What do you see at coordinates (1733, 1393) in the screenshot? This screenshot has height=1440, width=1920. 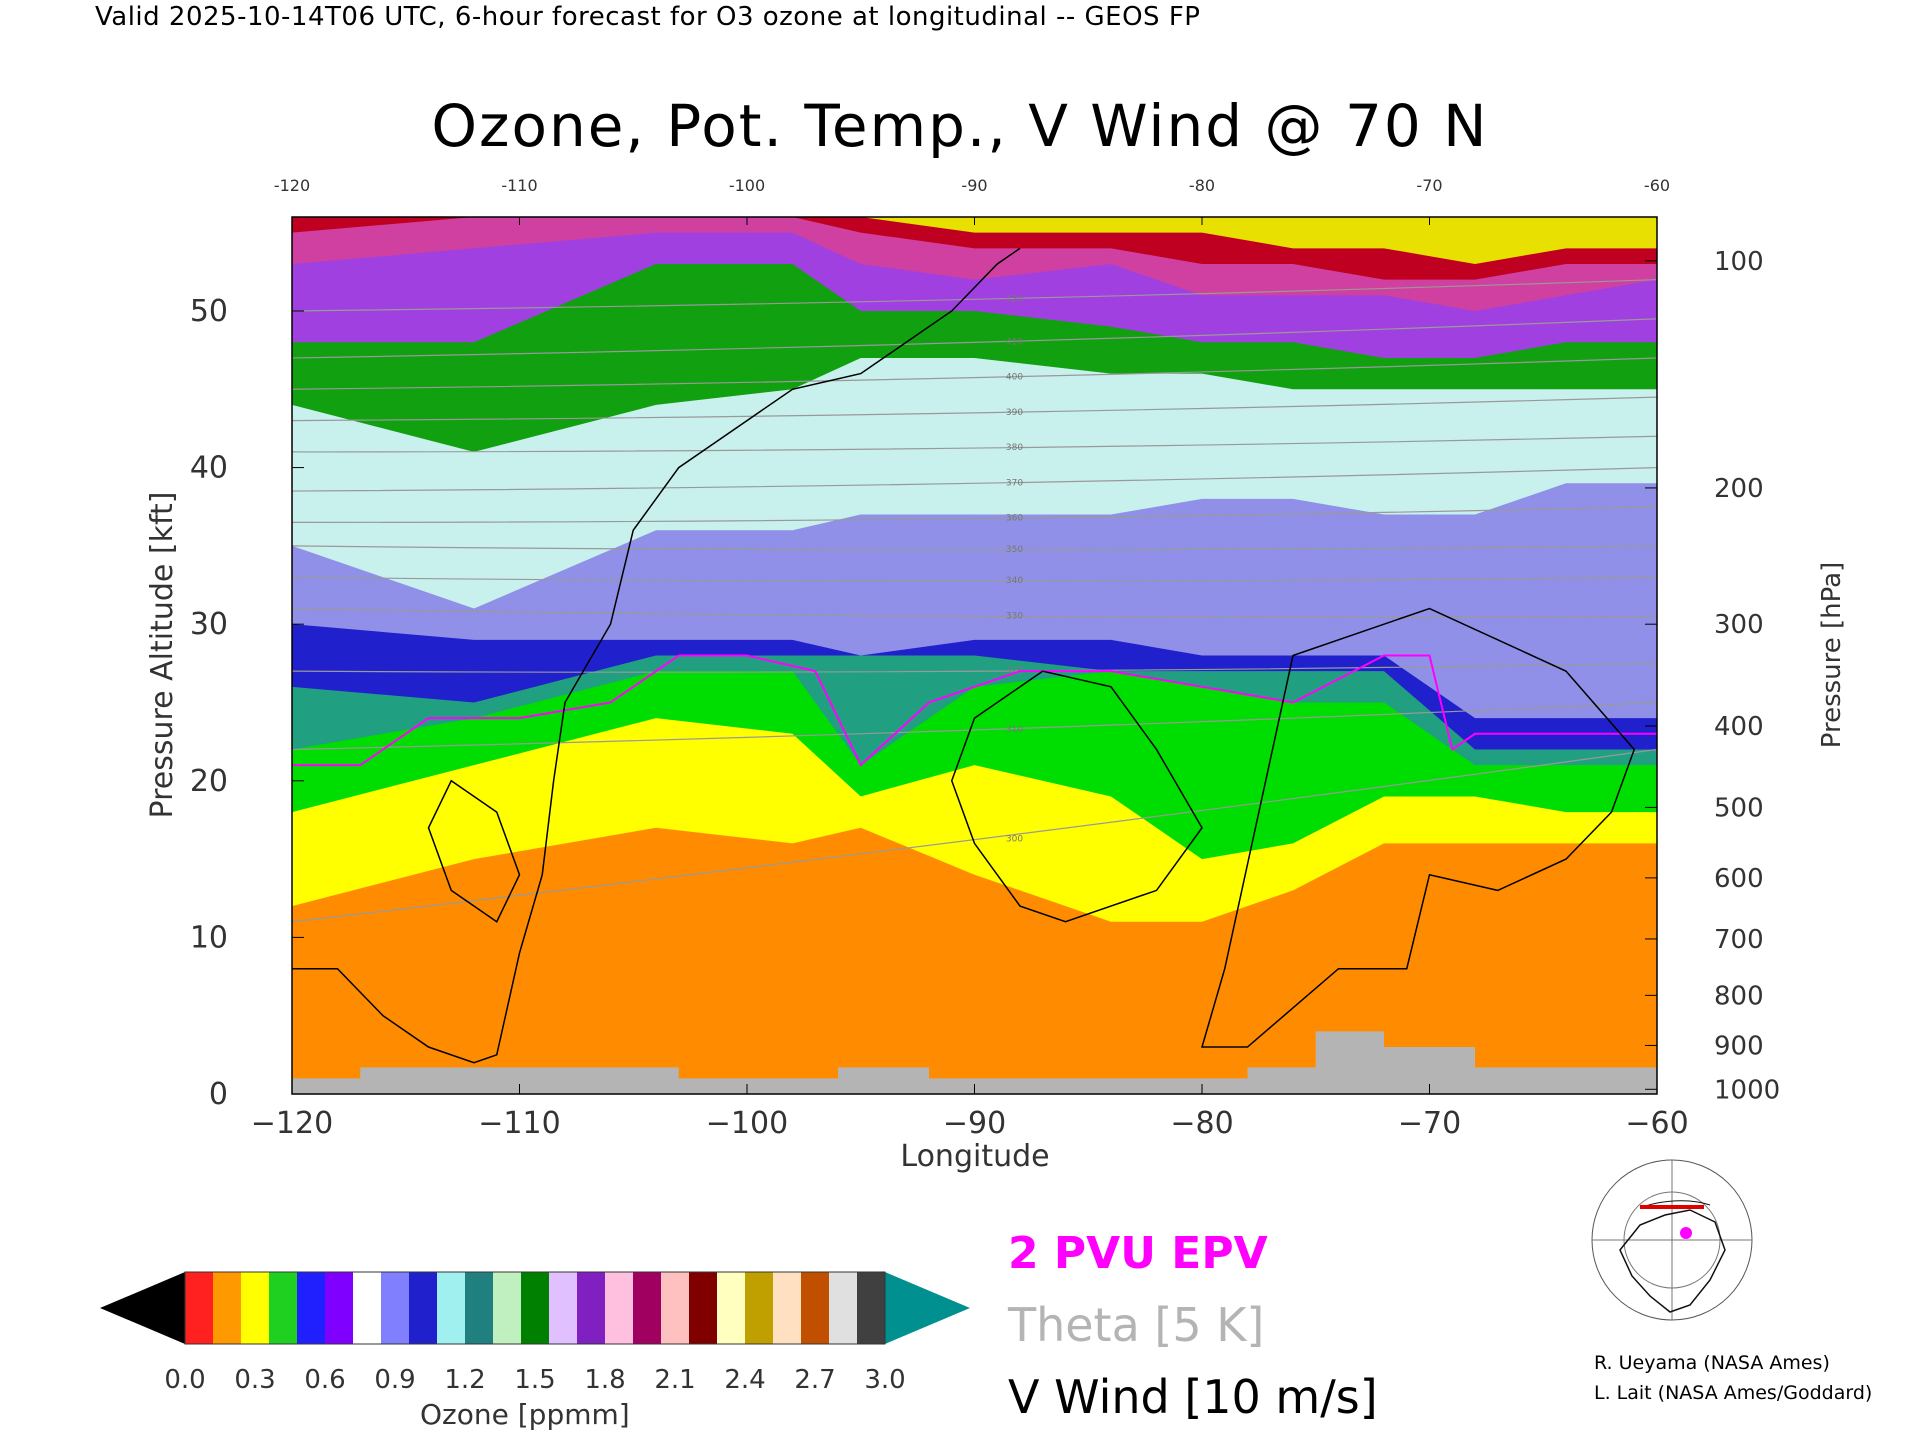 I see `credit-line-2: L. Lait (NASA Ames/Goddard)` at bounding box center [1733, 1393].